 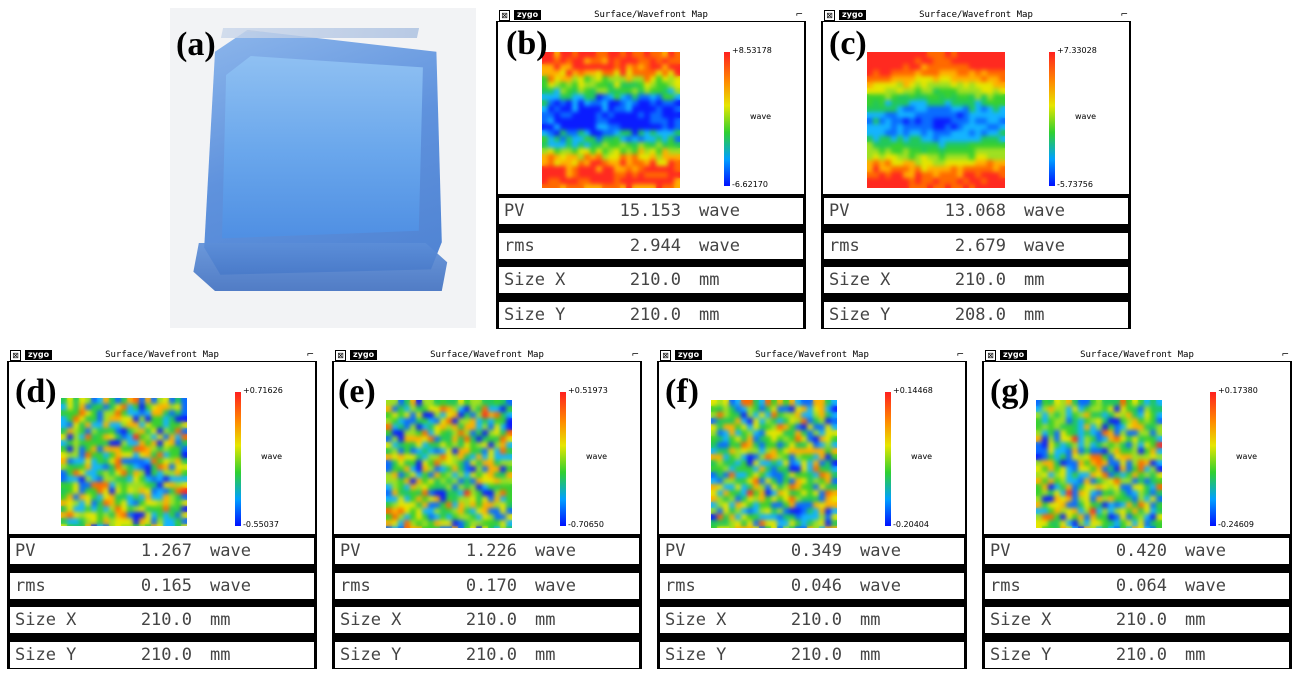 I want to click on stat-row-size-y: Size Y 208.0 mm, so click(x=976, y=314).